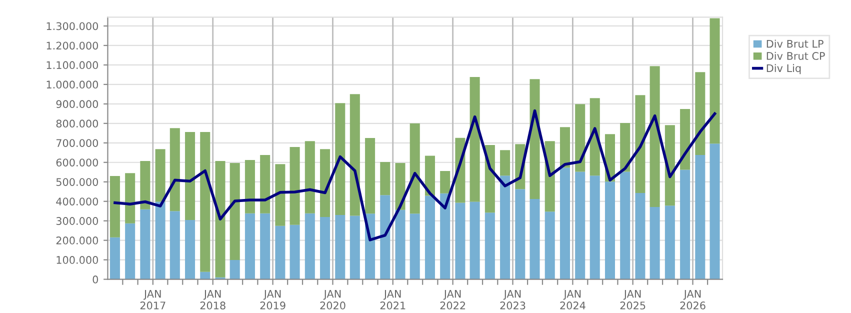 This screenshot has height=313, width=851. What do you see at coordinates (783, 69) in the screenshot?
I see `legend-label: Div Liq` at bounding box center [783, 69].